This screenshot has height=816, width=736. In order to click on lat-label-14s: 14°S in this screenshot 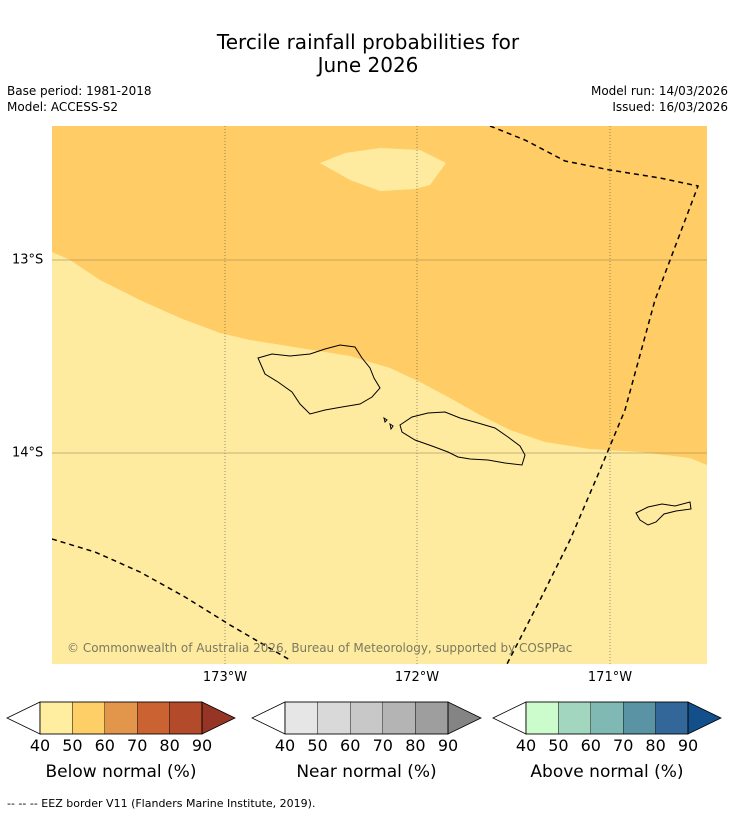, I will do `click(28, 453)`.